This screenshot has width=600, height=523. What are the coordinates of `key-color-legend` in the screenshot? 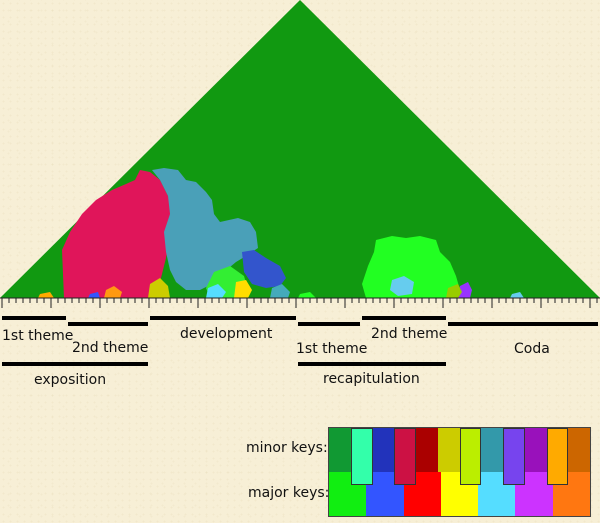 It's located at (459, 472).